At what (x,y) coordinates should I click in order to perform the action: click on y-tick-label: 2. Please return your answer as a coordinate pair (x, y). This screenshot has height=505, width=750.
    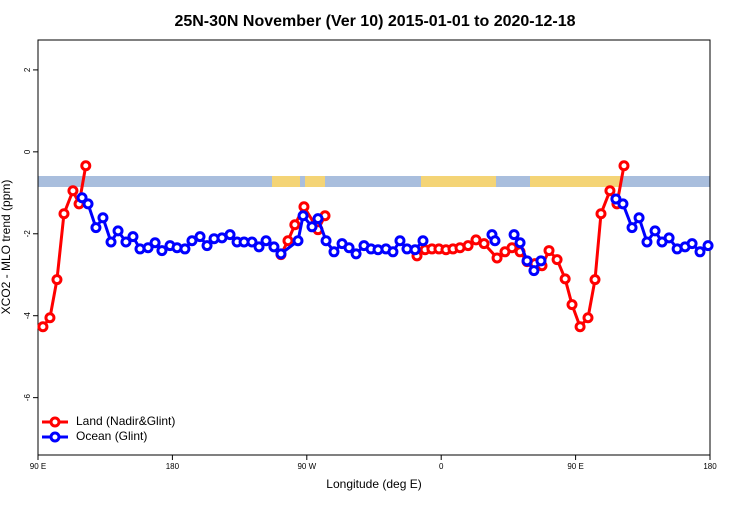
    Looking at the image, I should click on (27, 69).